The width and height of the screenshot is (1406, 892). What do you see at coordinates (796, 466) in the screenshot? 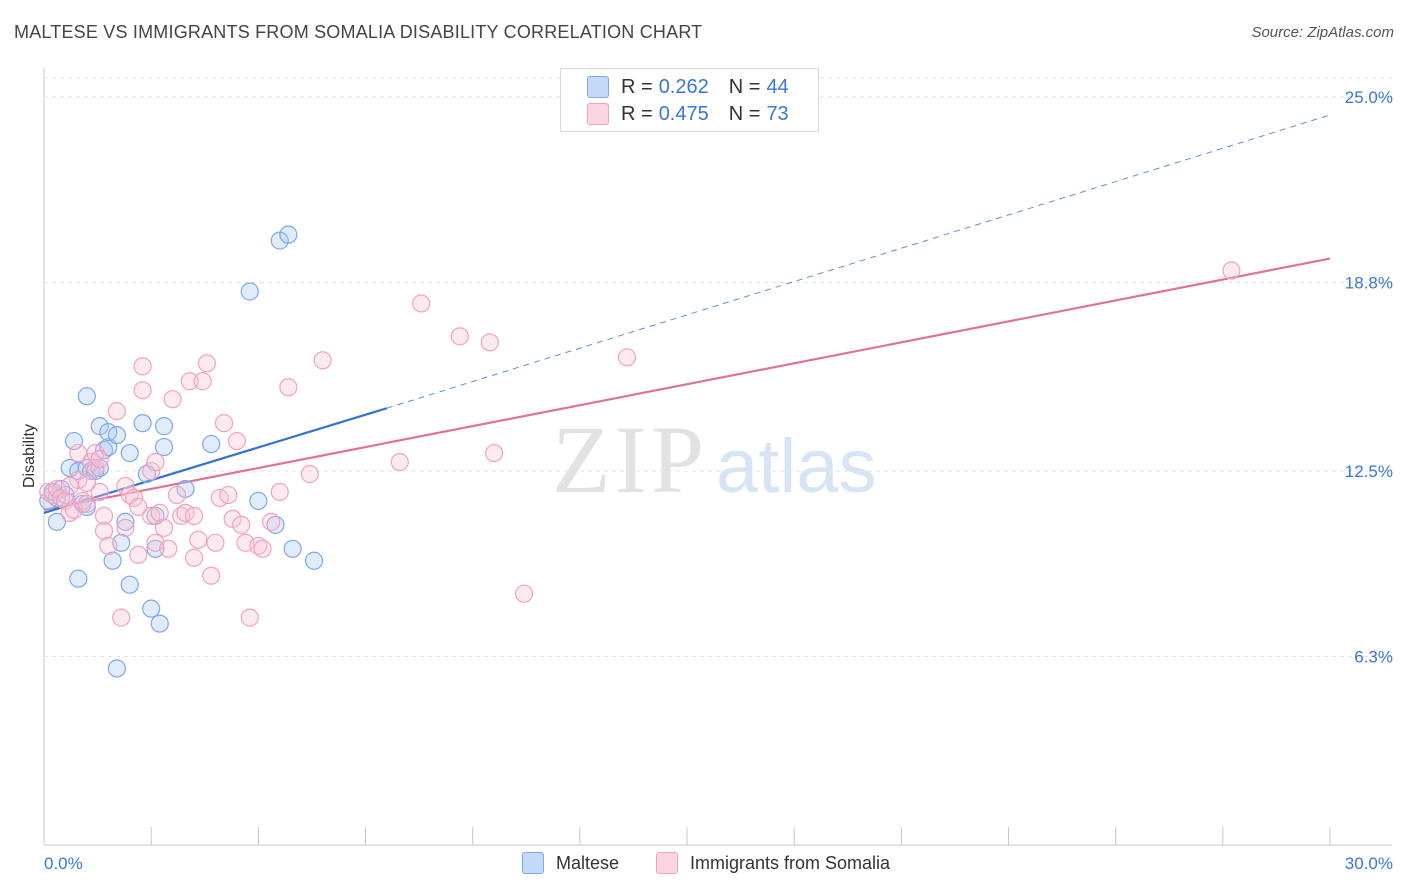
I see `watermark-atlas: atlas` at bounding box center [796, 466].